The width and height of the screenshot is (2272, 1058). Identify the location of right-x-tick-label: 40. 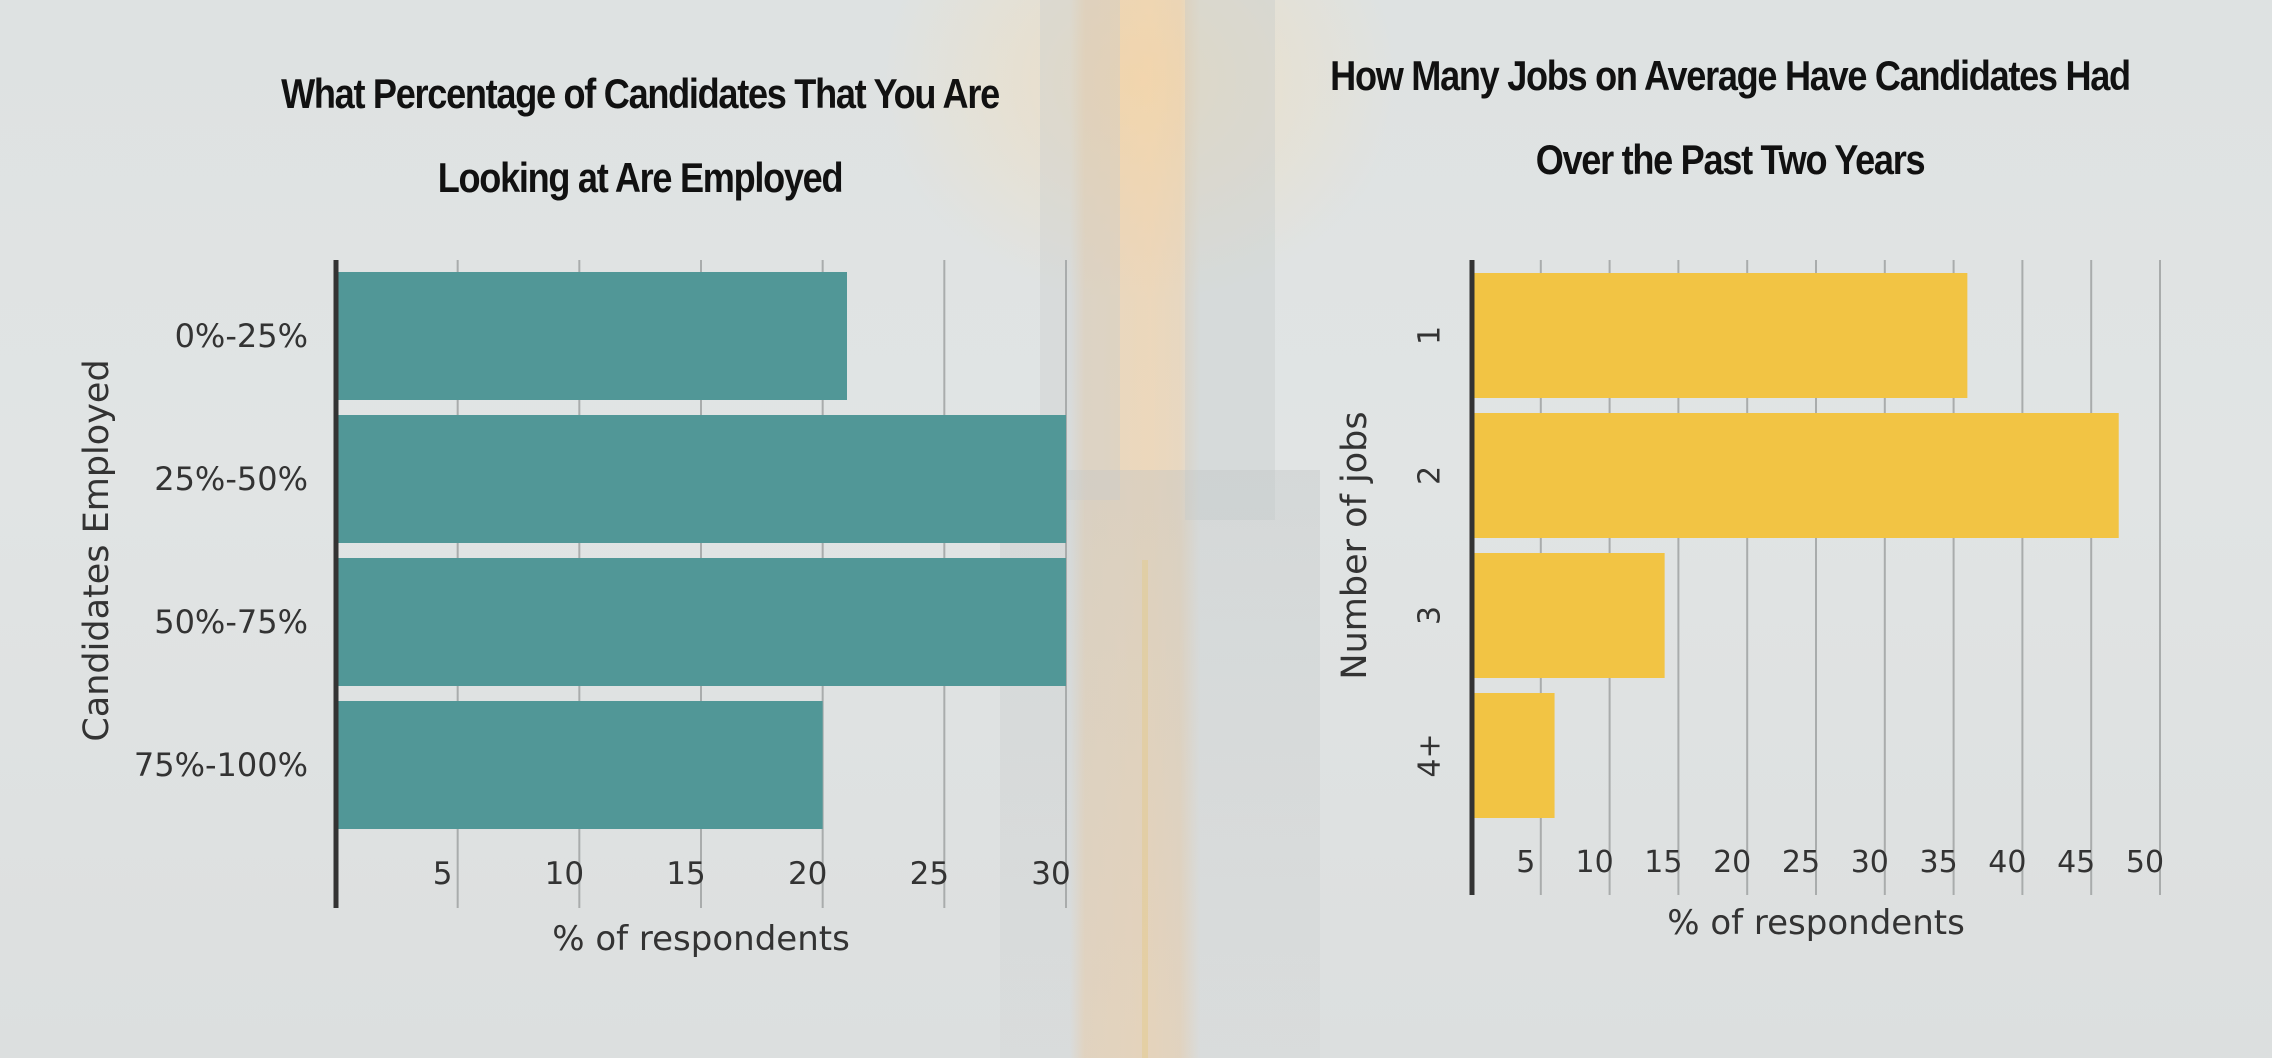
(2007, 862).